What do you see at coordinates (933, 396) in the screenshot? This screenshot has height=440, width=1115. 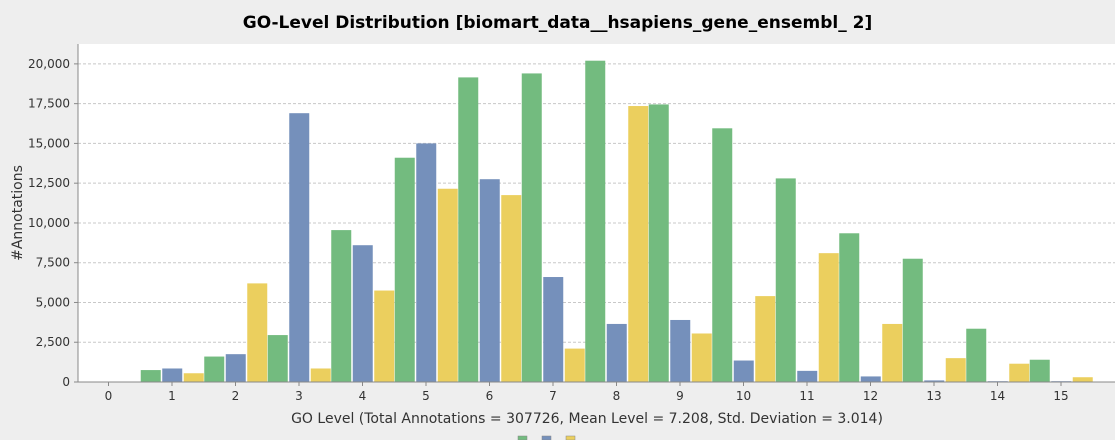 I see `x-tick-label: 13` at bounding box center [933, 396].